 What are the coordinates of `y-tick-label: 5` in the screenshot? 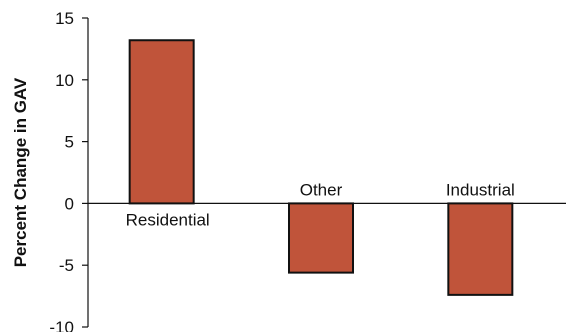 It's located at (69, 142).